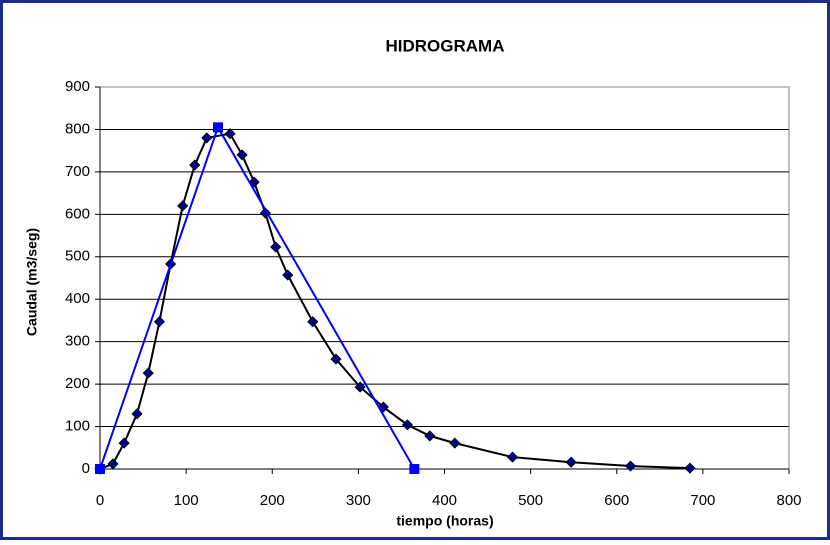 Image resolution: width=830 pixels, height=545 pixels. Describe the element at coordinates (702, 500) in the screenshot. I see `x-tick-label: 700` at that location.